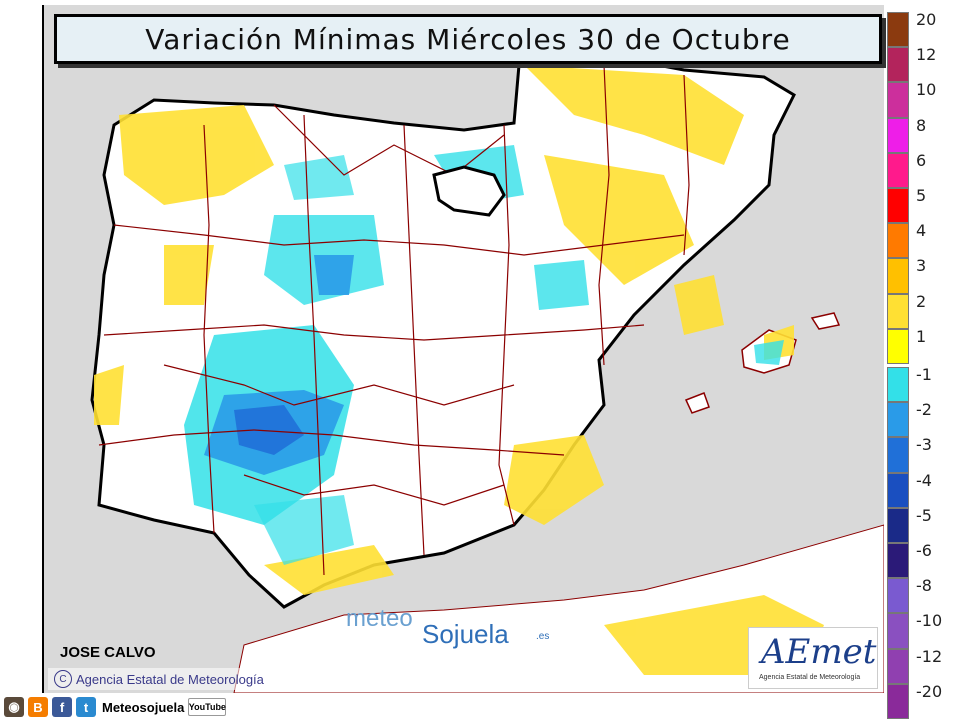 The width and height of the screenshot is (960, 720). Describe the element at coordinates (921, 301) in the screenshot. I see `legend-label: 2` at that location.